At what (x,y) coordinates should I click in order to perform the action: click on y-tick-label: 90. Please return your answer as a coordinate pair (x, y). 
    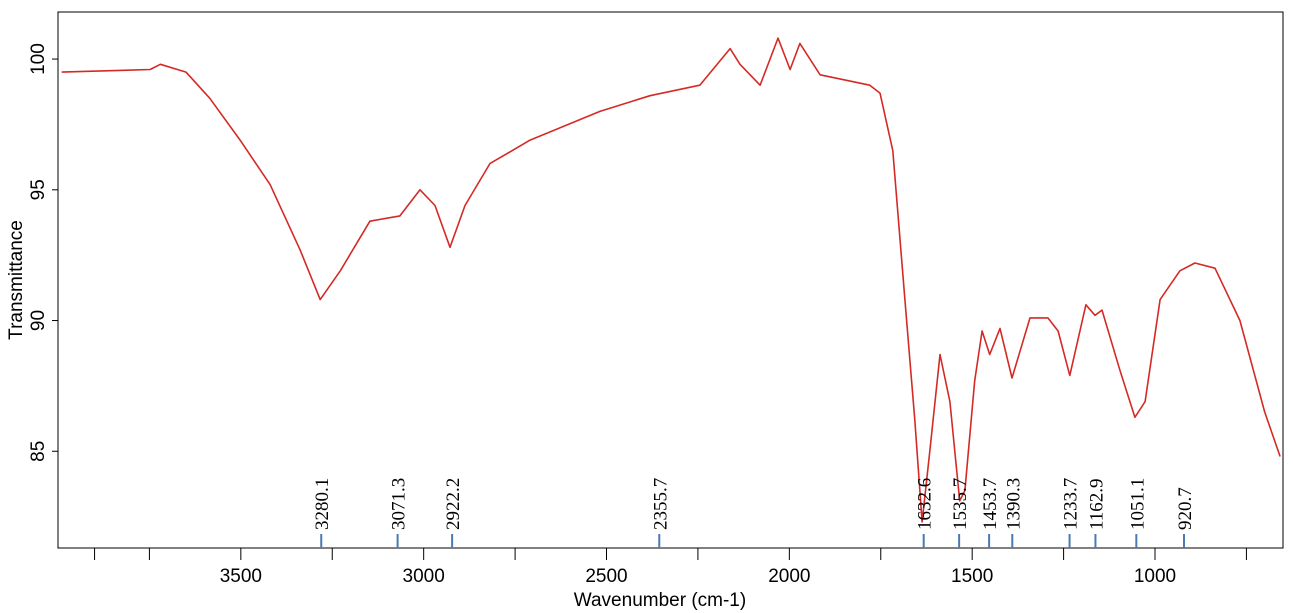
    Looking at the image, I should click on (38, 320).